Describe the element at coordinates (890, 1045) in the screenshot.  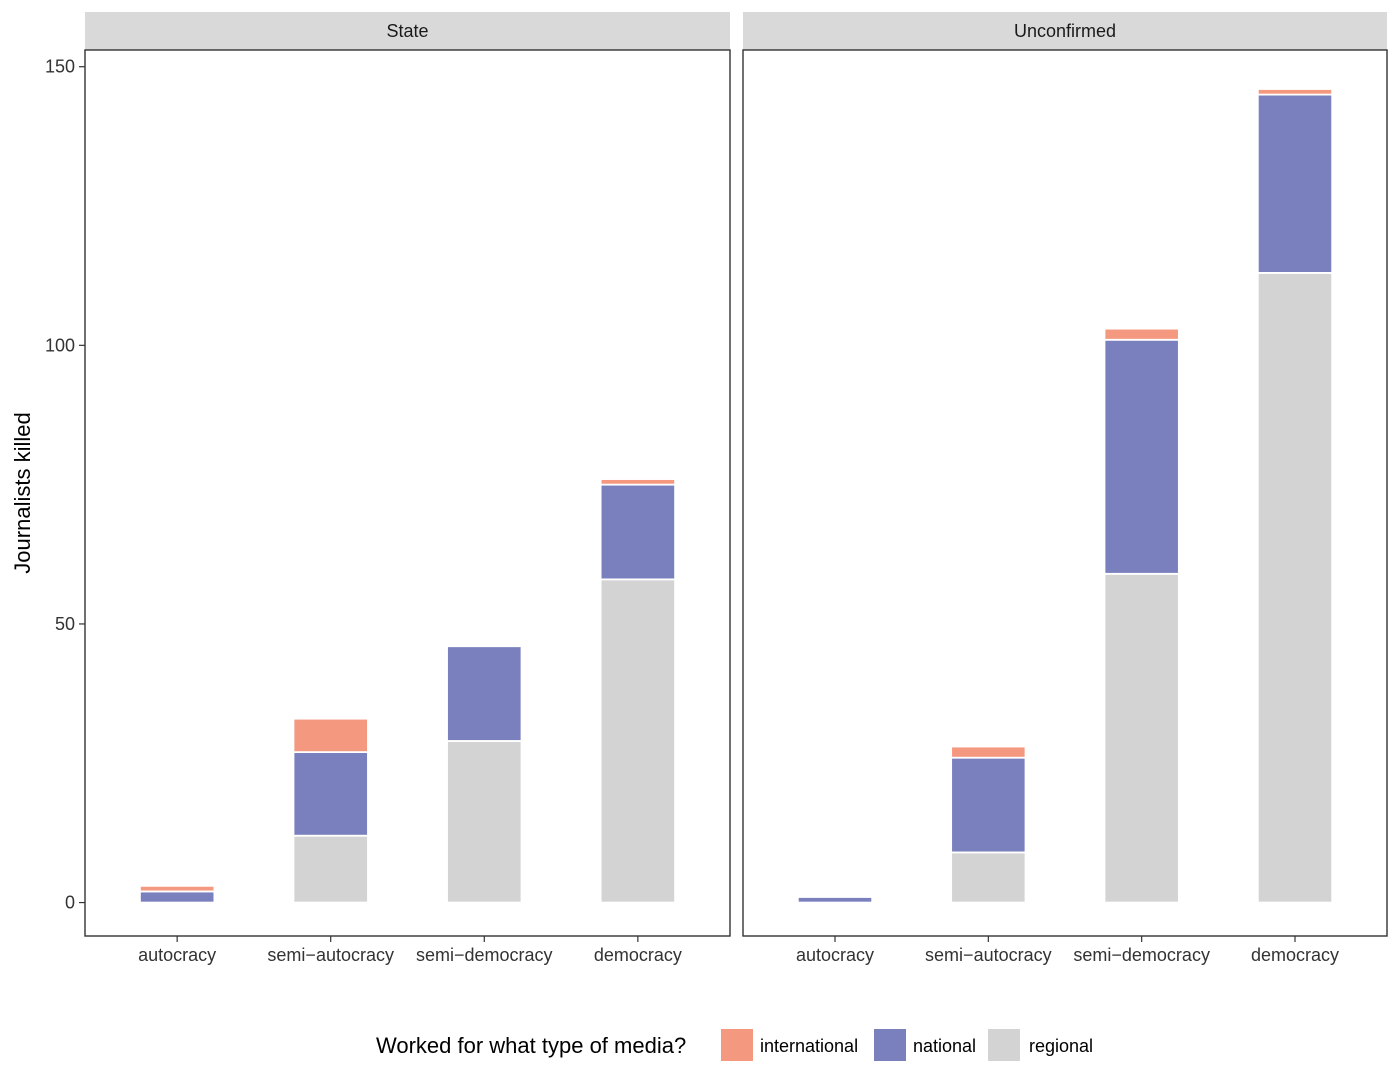
I see `legend-key-national` at that location.